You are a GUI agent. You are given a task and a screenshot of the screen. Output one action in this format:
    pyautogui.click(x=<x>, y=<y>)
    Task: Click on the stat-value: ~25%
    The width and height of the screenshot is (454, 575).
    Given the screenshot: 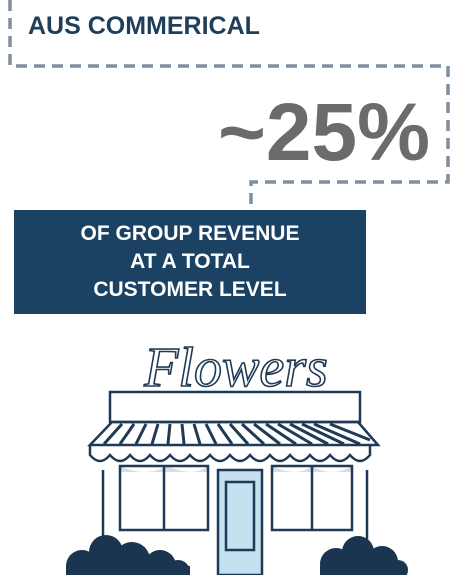 What is the action you would take?
    pyautogui.click(x=324, y=132)
    